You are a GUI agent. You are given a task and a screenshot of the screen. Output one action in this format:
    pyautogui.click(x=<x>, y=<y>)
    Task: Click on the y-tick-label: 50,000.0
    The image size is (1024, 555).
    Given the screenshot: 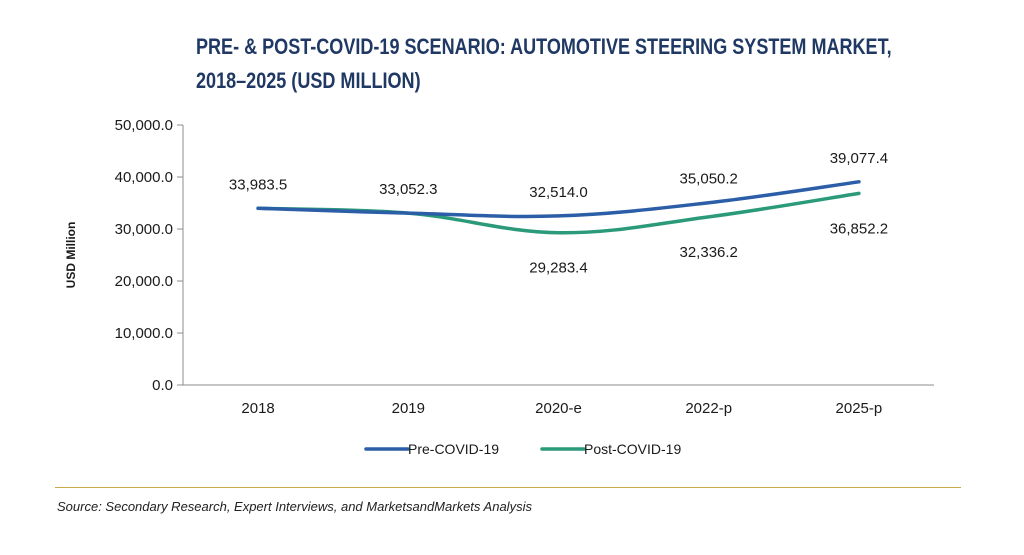 What is the action you would take?
    pyautogui.click(x=144, y=125)
    